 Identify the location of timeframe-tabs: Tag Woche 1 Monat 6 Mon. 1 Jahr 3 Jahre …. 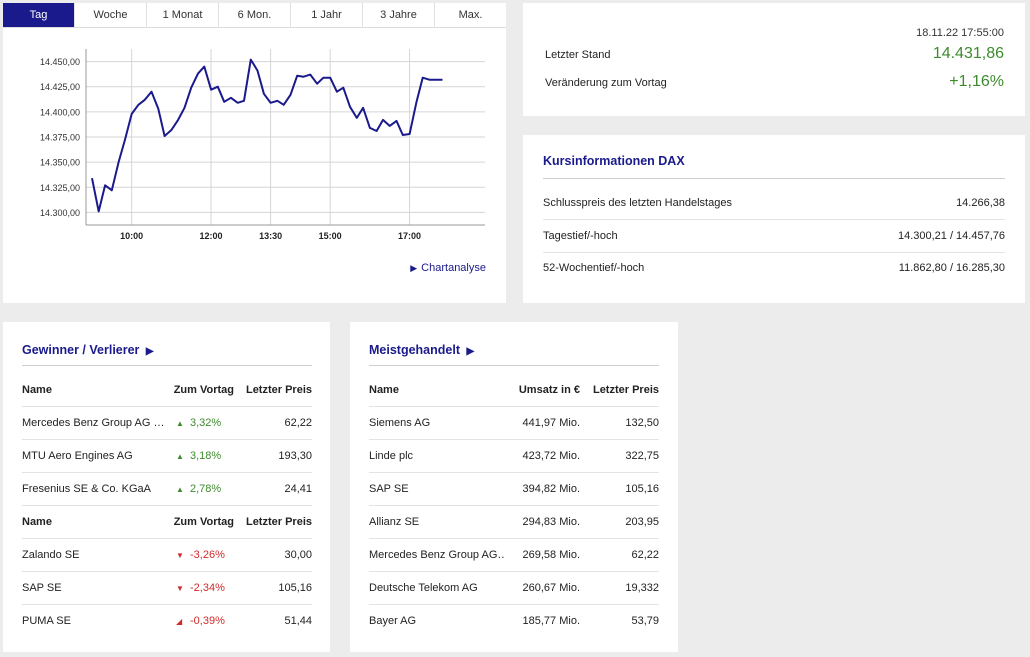
(254, 15).